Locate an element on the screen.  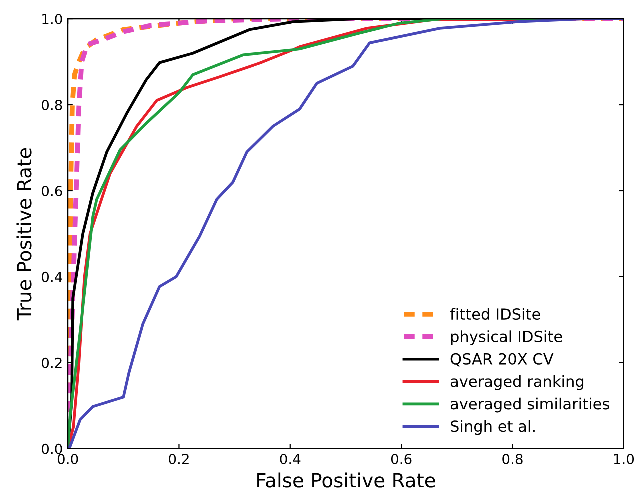
x-tick-label: 0.8 is located at coordinates (512, 459).